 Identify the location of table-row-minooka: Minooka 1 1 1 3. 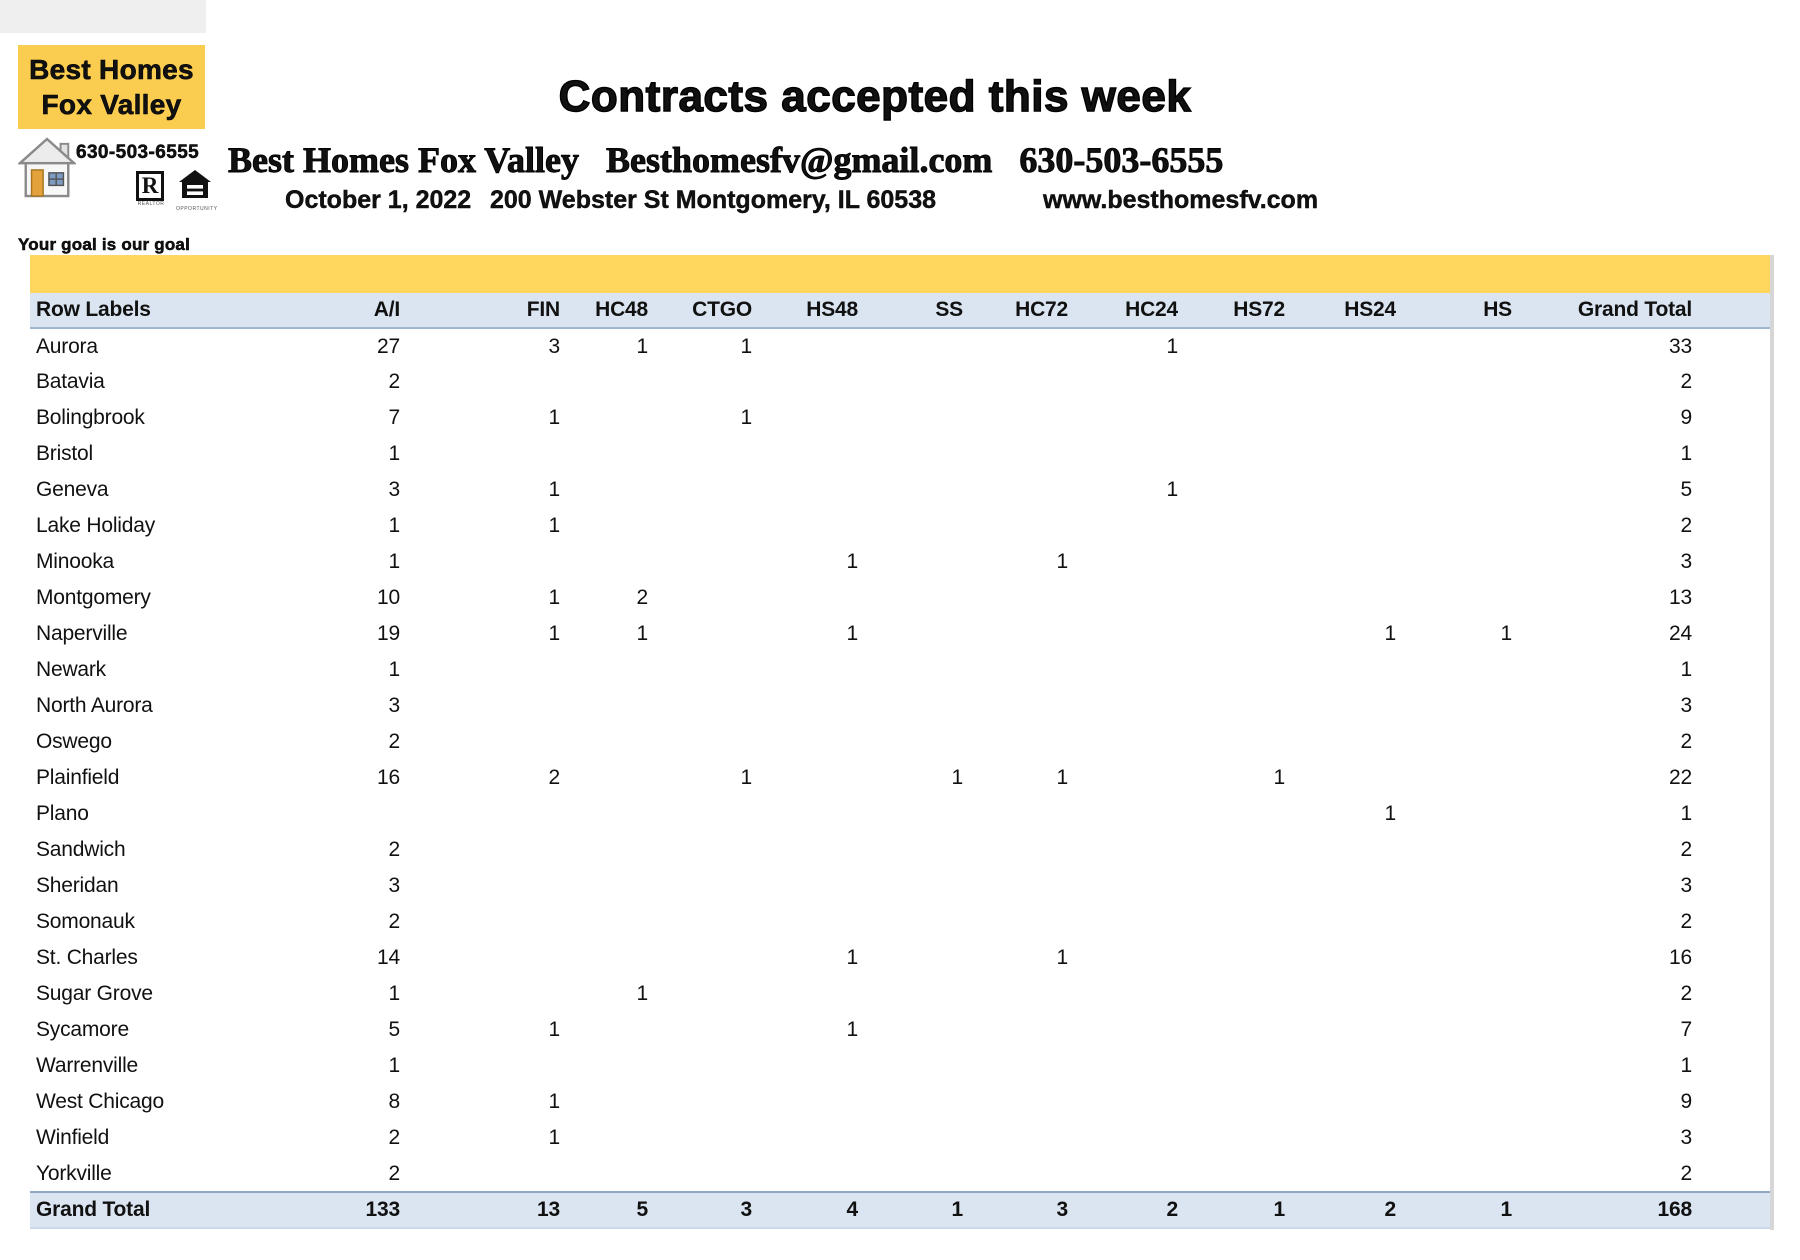
(900, 562).